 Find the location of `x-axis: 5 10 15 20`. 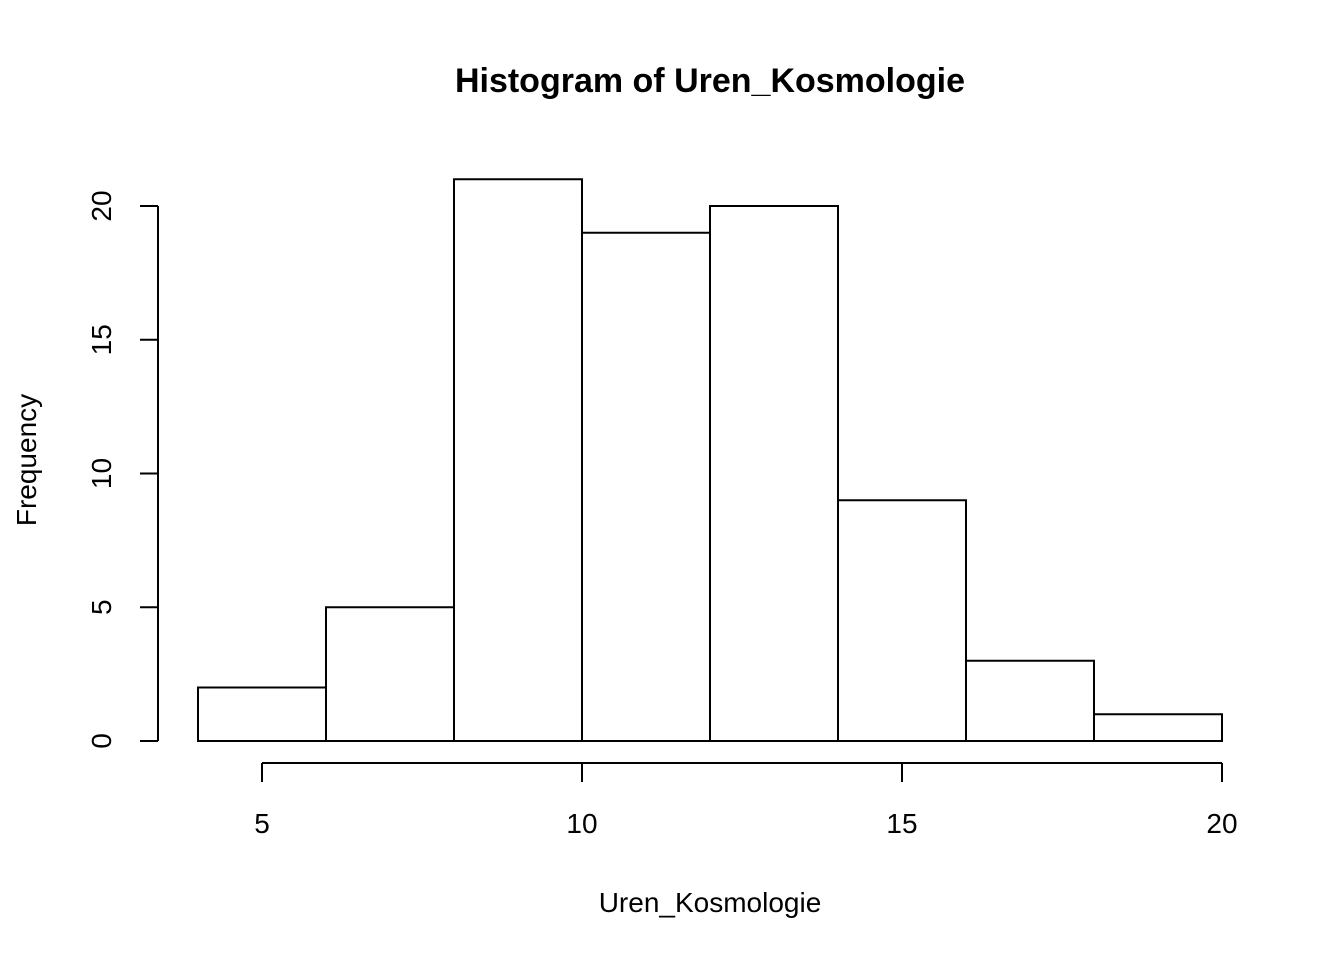

x-axis: 5 10 15 20 is located at coordinates (746, 800).